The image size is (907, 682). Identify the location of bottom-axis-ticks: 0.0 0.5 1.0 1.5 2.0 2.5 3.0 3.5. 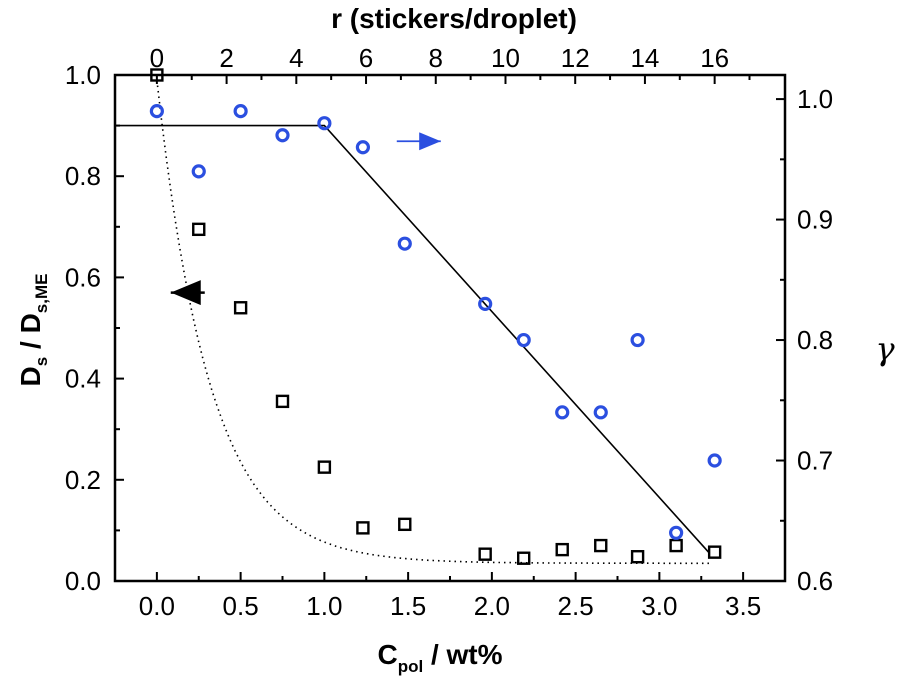
(450, 596).